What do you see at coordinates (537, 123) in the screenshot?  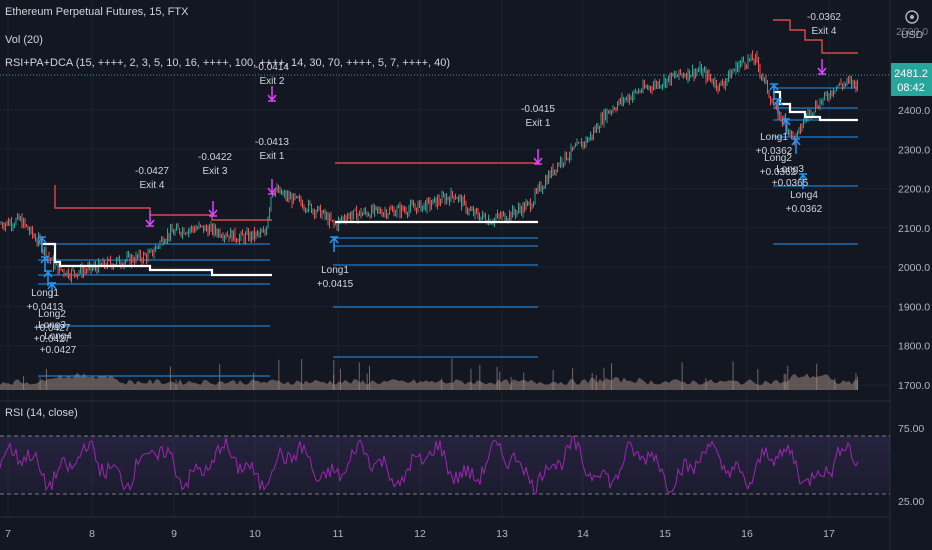 I see `trade-label-exit1-mid: Exit 1` at bounding box center [537, 123].